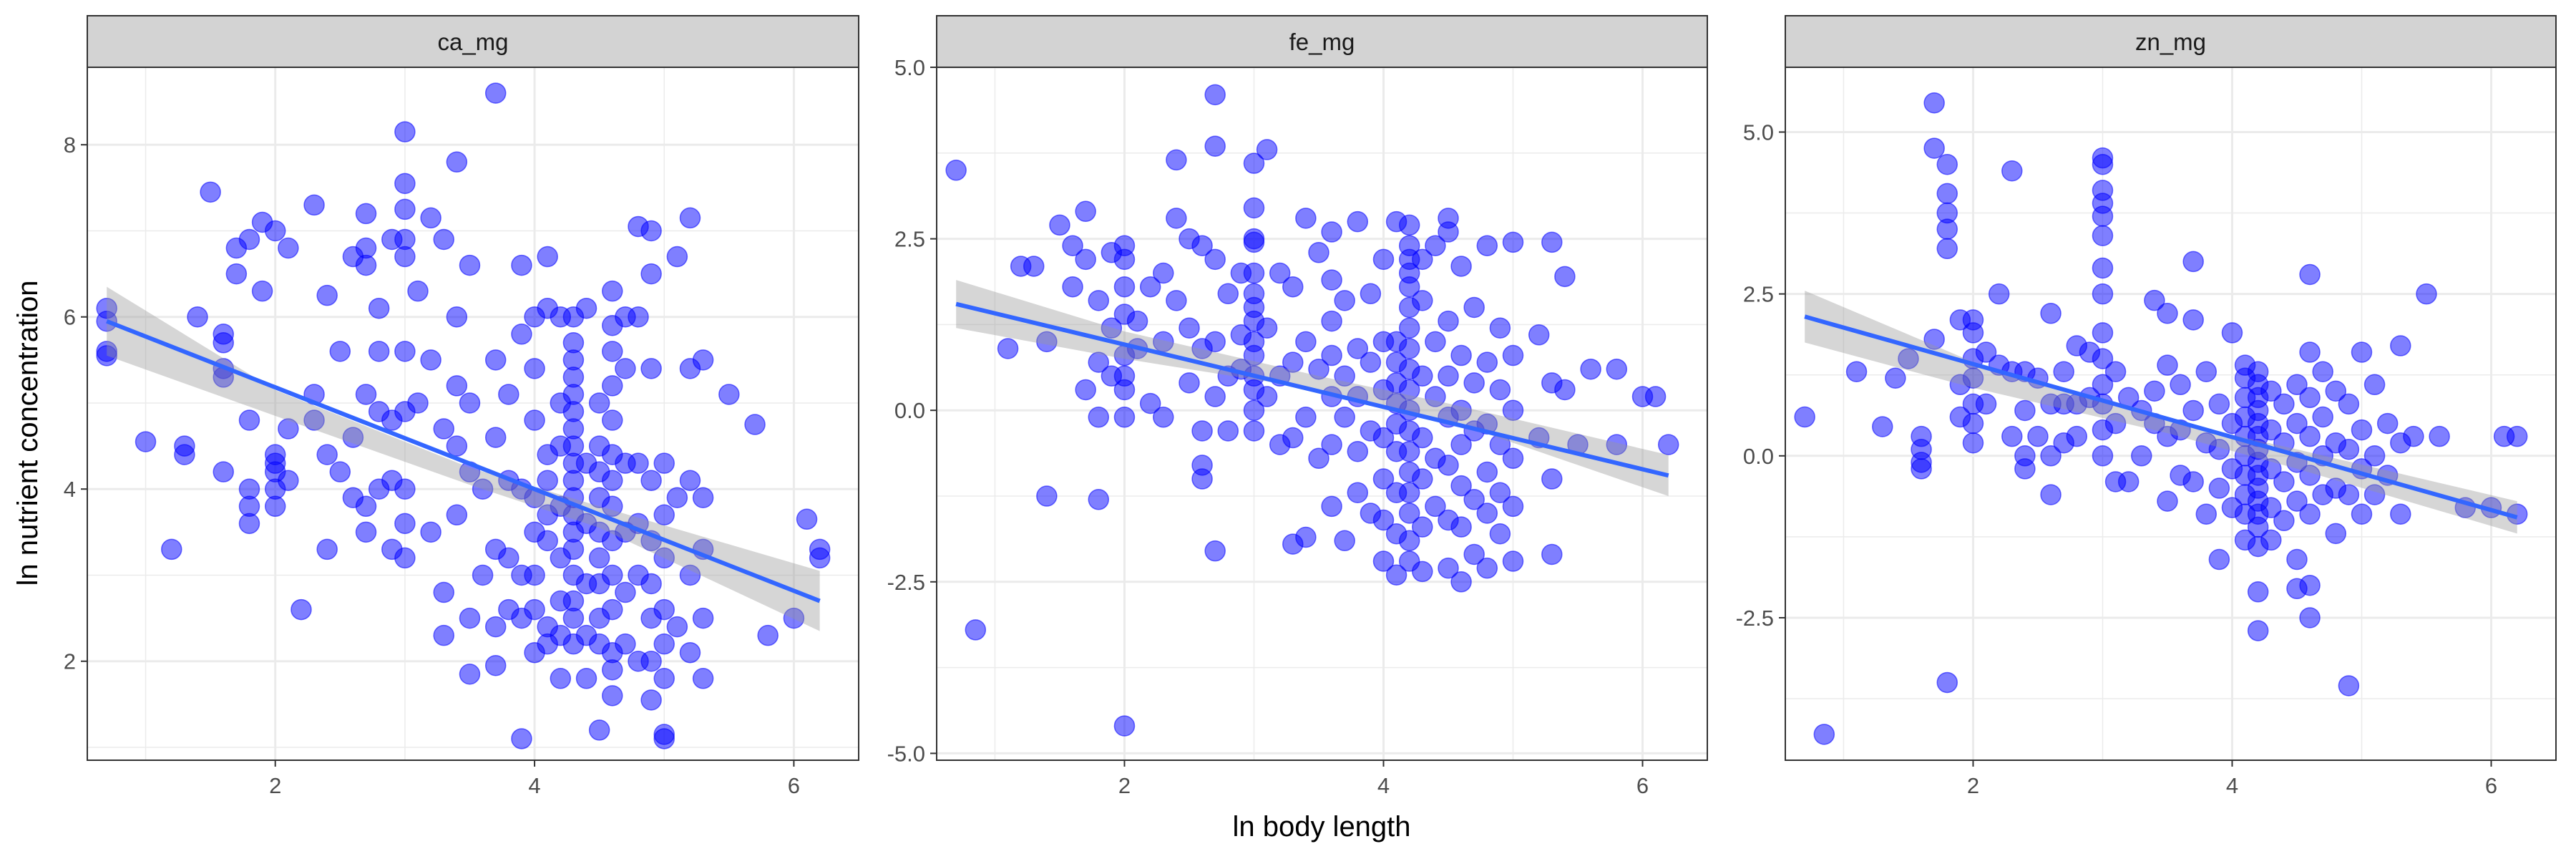 The width and height of the screenshot is (2576, 859). Describe the element at coordinates (70, 489) in the screenshot. I see `y-tick-label: 4` at that location.